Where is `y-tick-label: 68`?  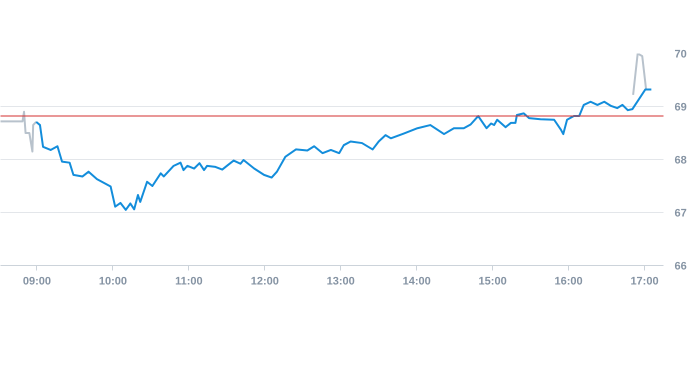
y-tick-label: 68 is located at coordinates (680, 160).